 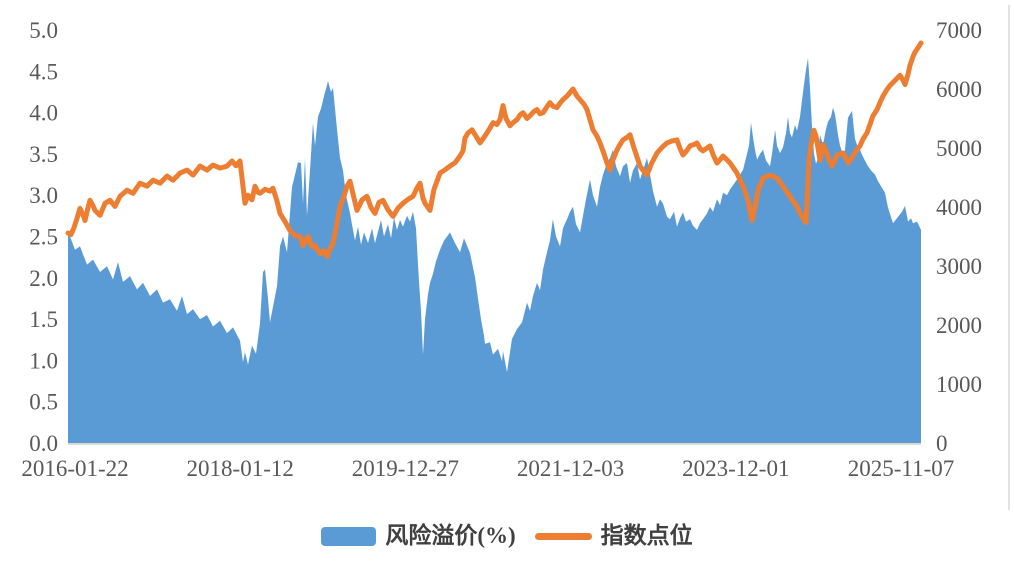 What do you see at coordinates (43, 443) in the screenshot?
I see `y-axis-left-tick: 0.0` at bounding box center [43, 443].